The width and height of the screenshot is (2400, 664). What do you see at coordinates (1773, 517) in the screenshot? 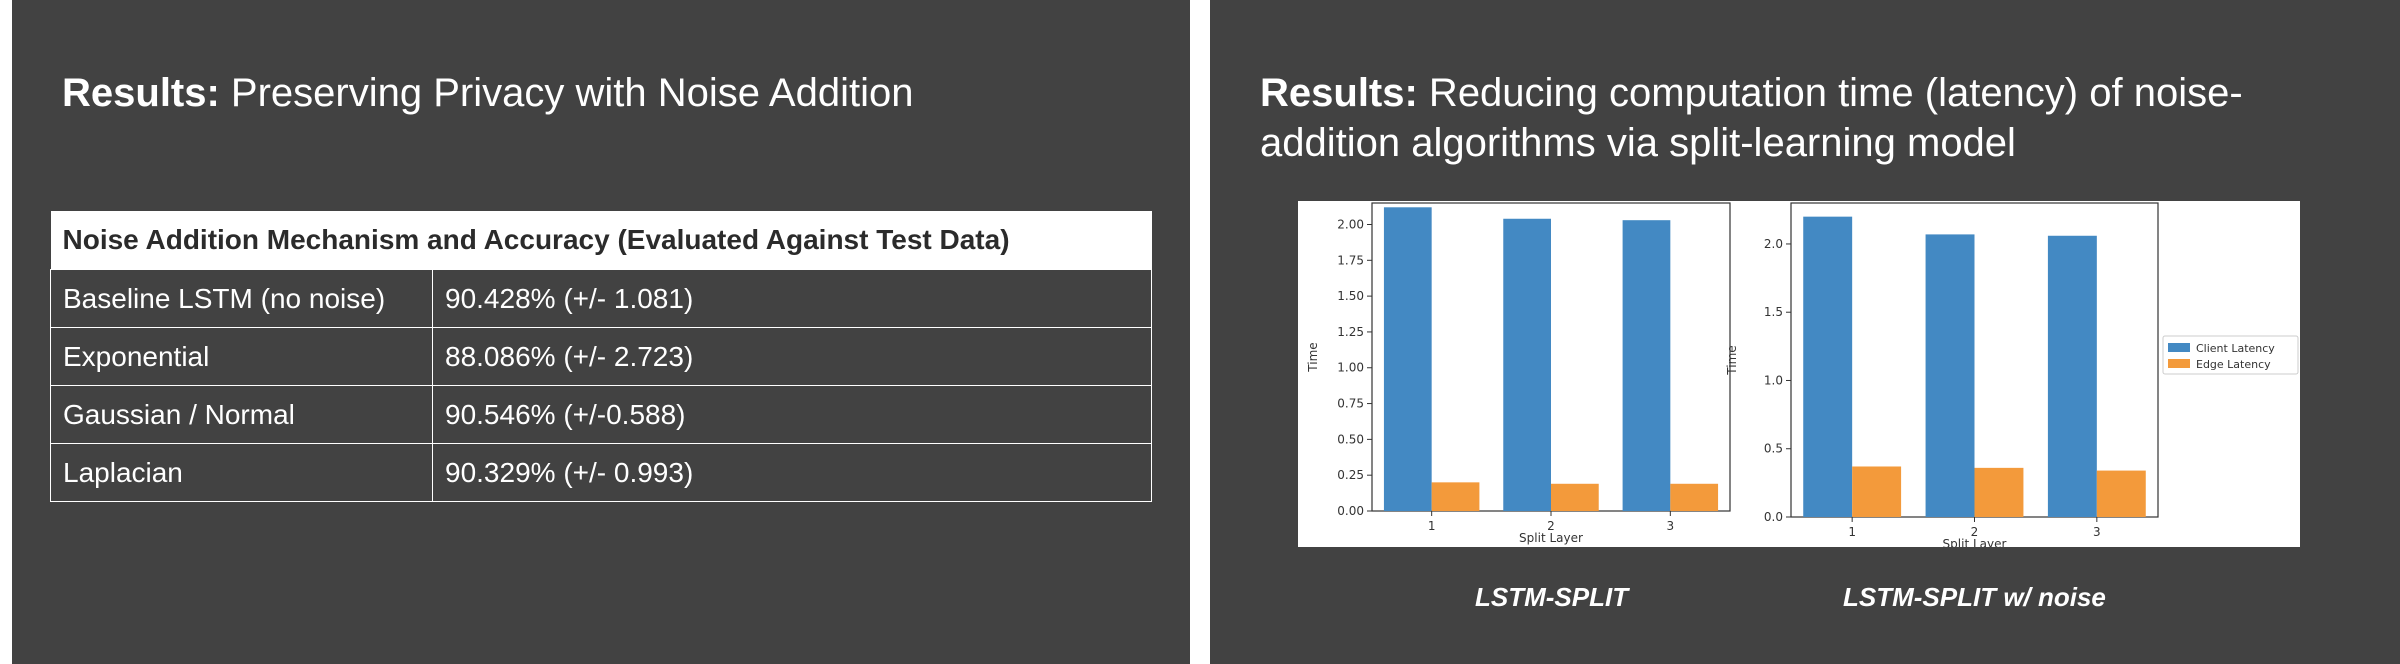
I see `y-tick-label: 0.0` at bounding box center [1773, 517].